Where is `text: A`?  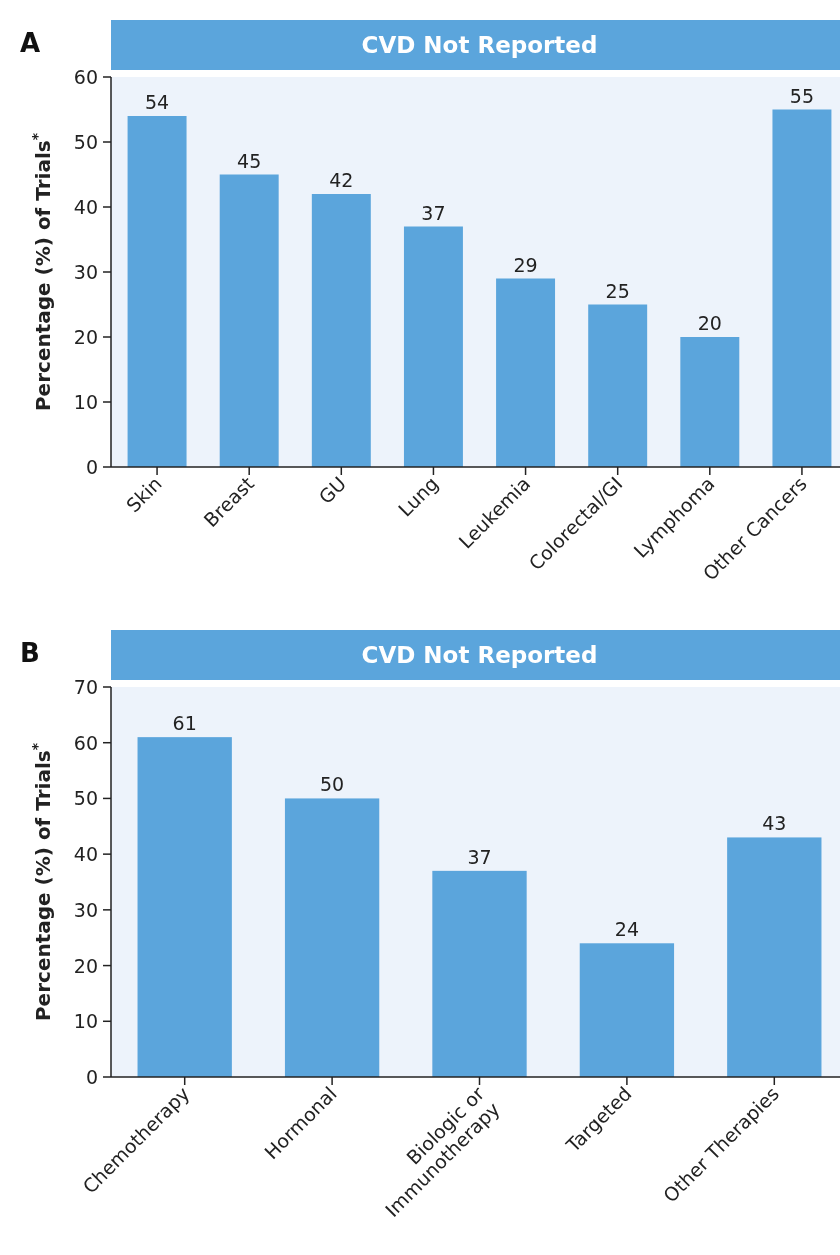
text: A is located at coordinates (30, 43).